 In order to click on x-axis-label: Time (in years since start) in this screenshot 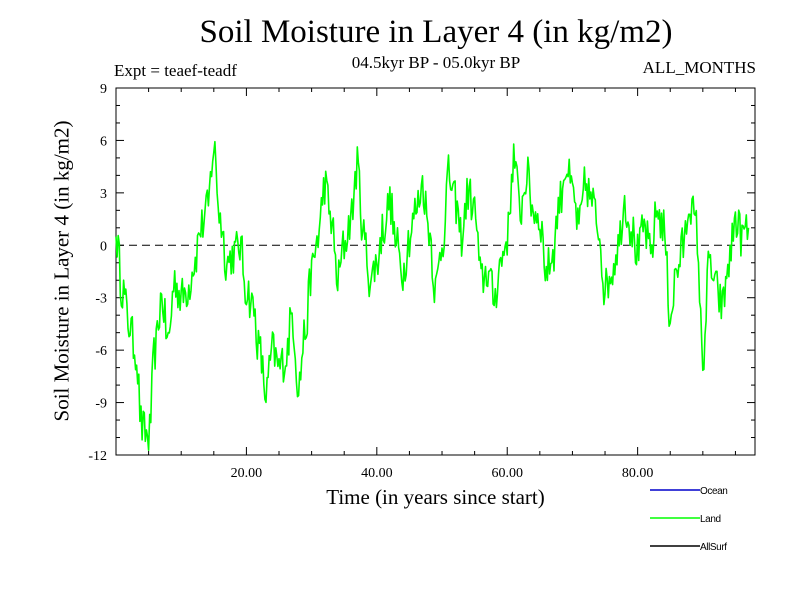, I will do `click(435, 497)`.